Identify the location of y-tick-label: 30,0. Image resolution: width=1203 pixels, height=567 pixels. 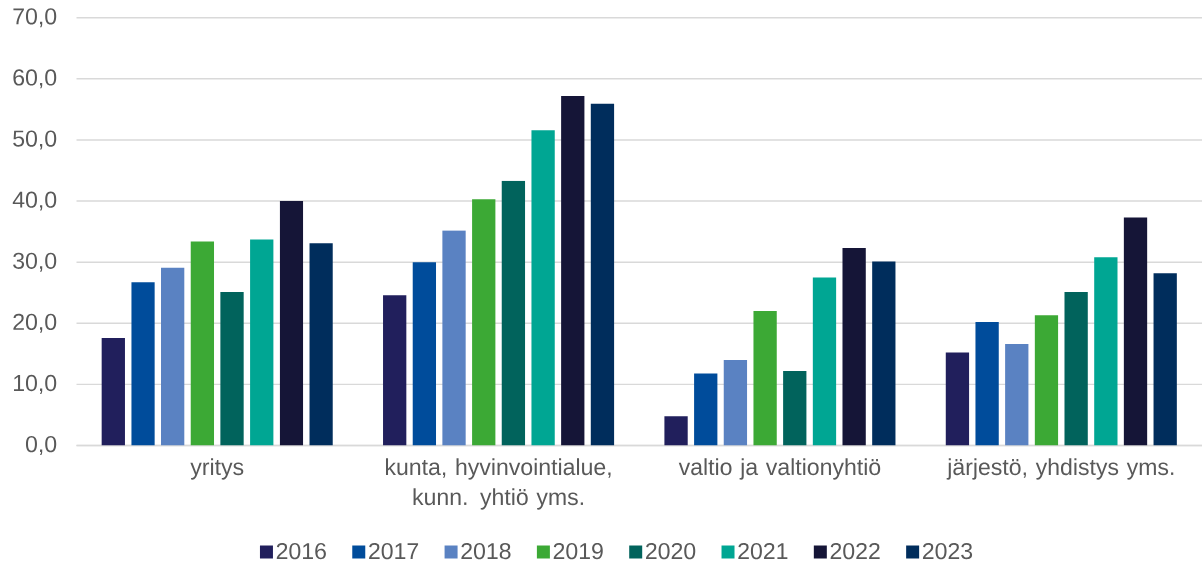
(35, 262).